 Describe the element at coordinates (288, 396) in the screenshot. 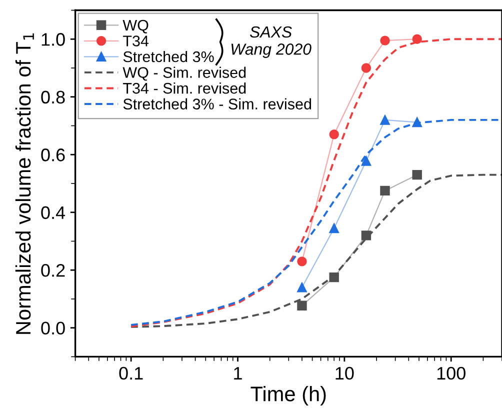

I see `x-axis-title: Time (h)` at that location.